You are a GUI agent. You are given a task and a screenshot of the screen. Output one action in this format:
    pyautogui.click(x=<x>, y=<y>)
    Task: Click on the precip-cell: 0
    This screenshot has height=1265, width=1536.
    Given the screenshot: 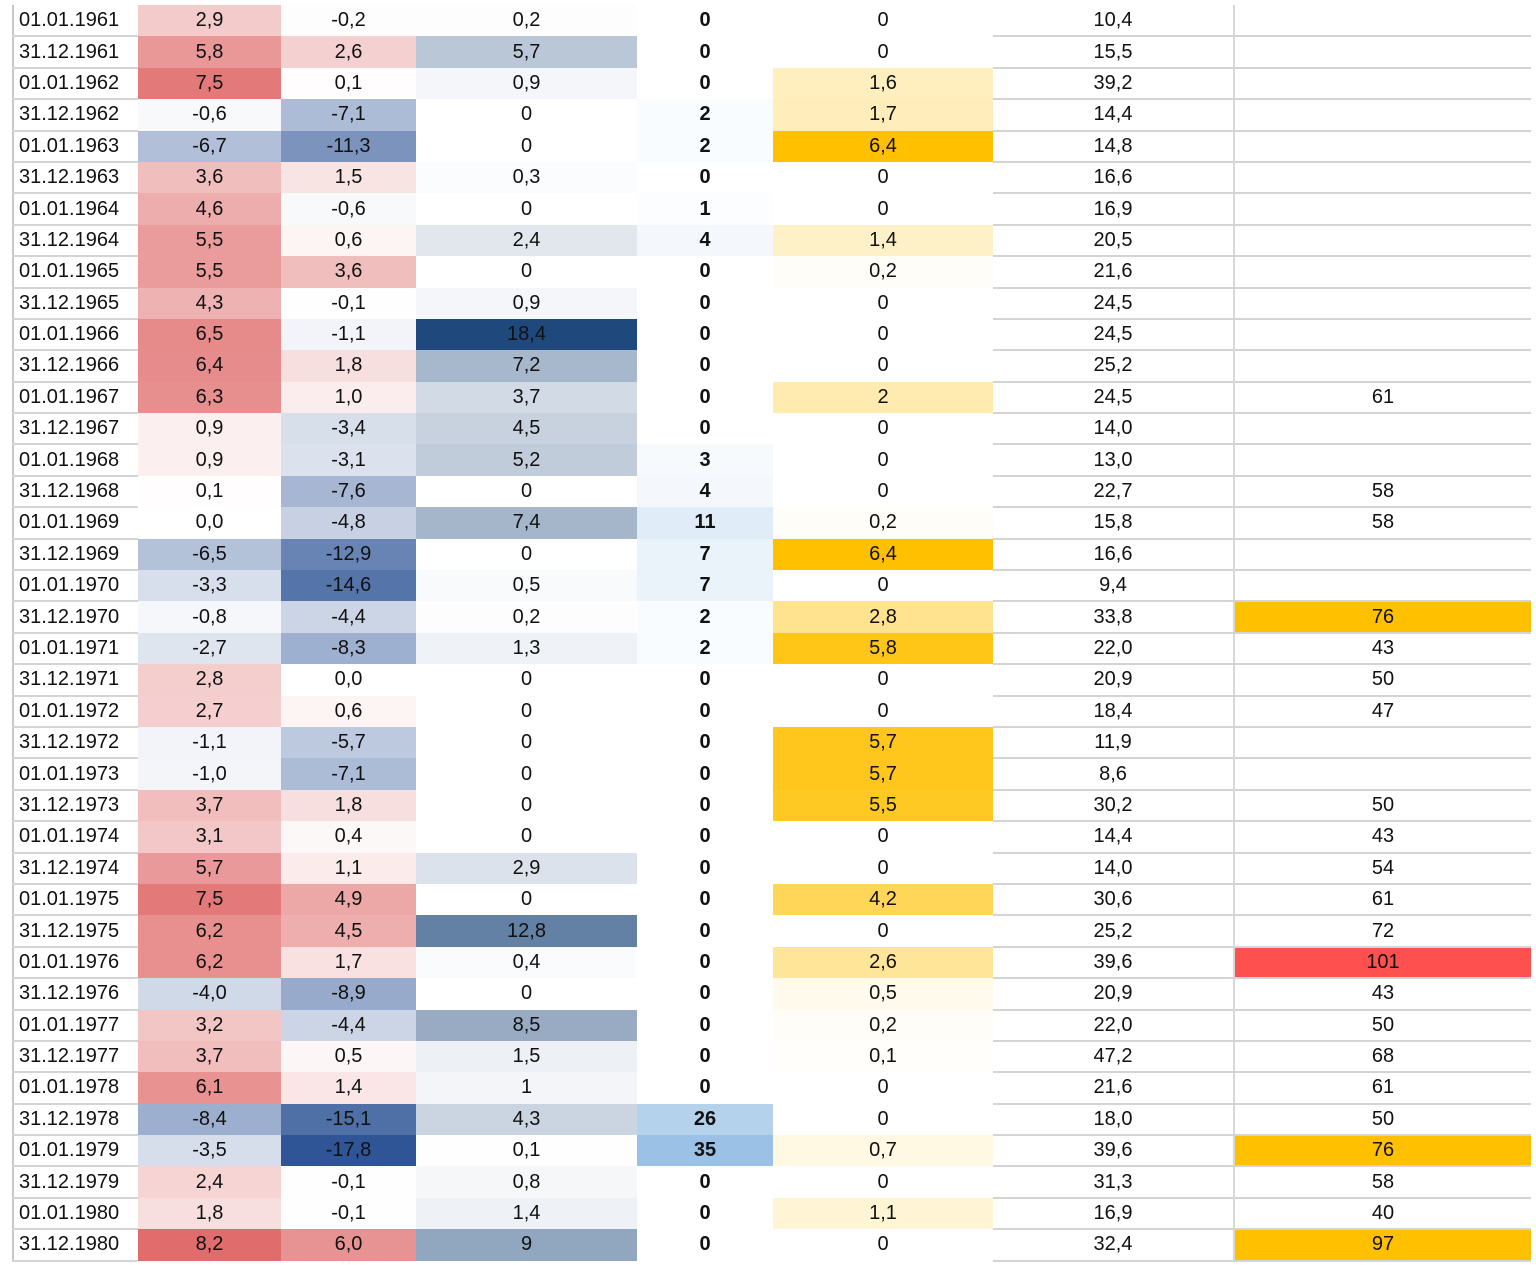 What is the action you would take?
    pyautogui.click(x=526, y=115)
    